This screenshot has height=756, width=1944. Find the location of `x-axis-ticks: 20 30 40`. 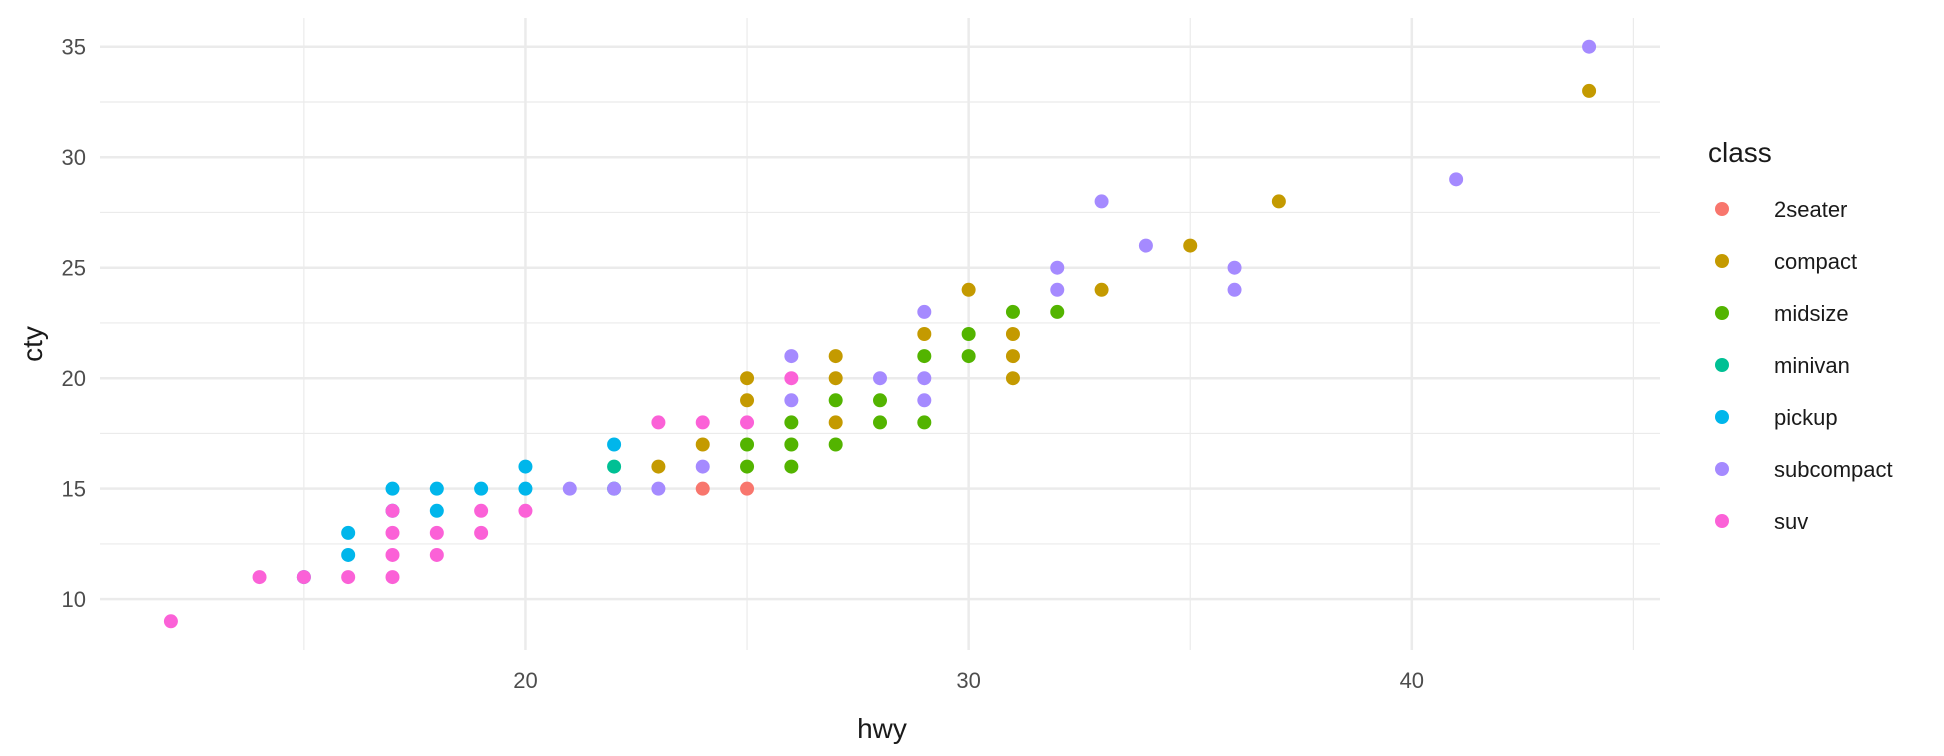

x-axis-ticks: 20 30 40 is located at coordinates (968, 680).